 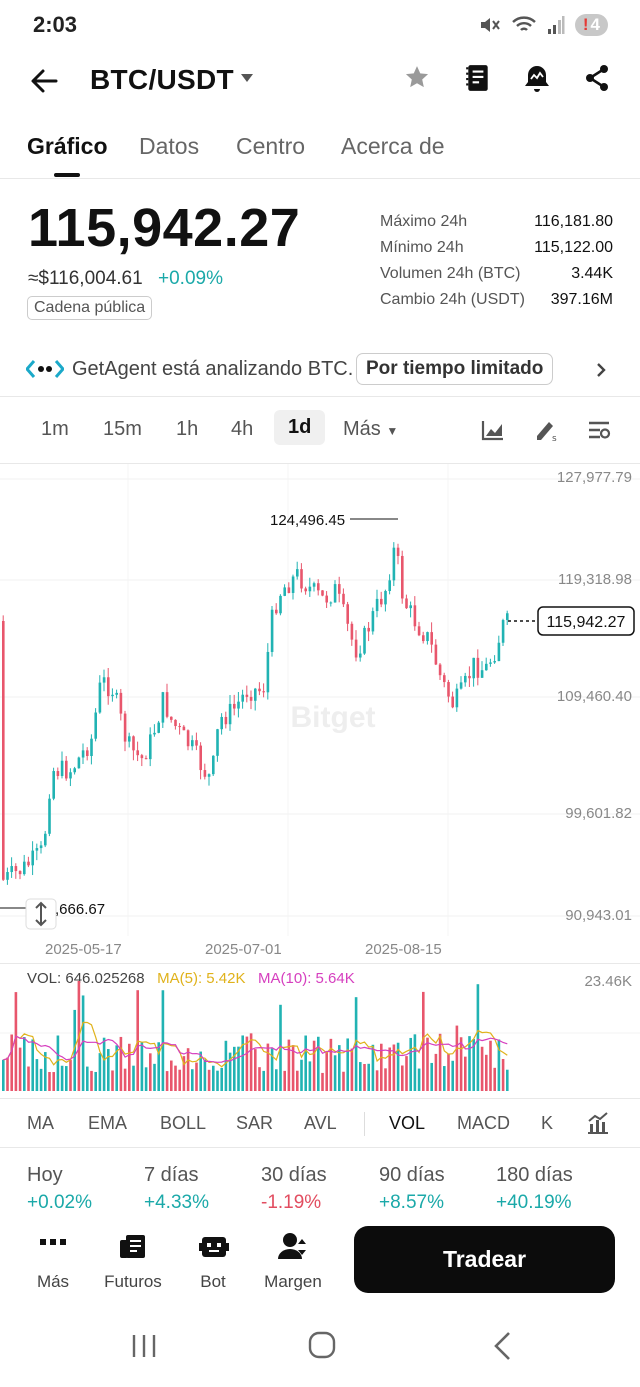 What do you see at coordinates (597, 78) in the screenshot?
I see `share-icon` at bounding box center [597, 78].